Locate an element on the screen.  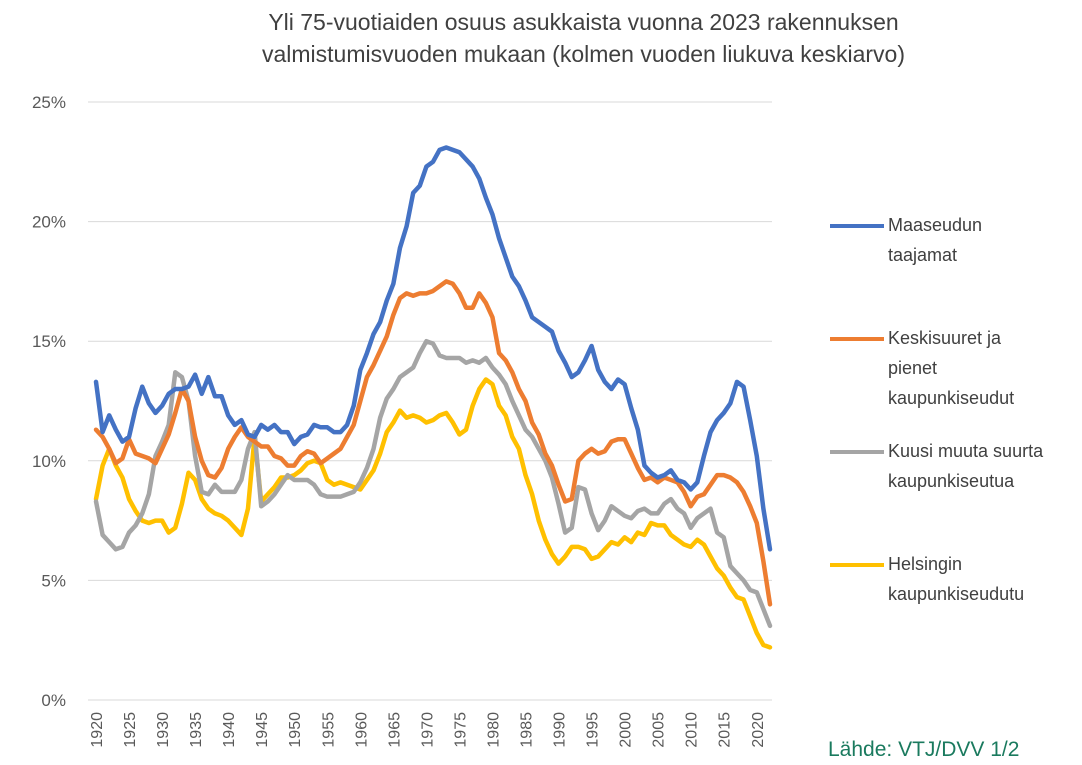
legend-entry: Helsingin kaupunkiseudutu is located at coordinates (950, 605).